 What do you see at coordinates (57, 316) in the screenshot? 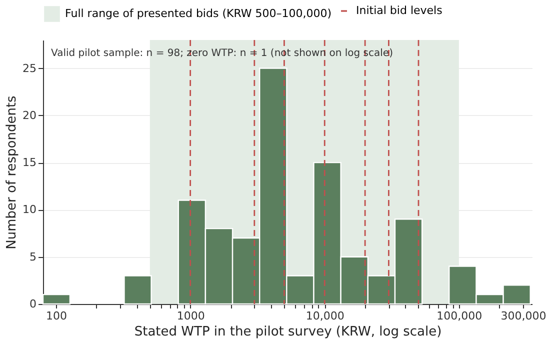
I see `x-tick-label: 100` at bounding box center [57, 316].